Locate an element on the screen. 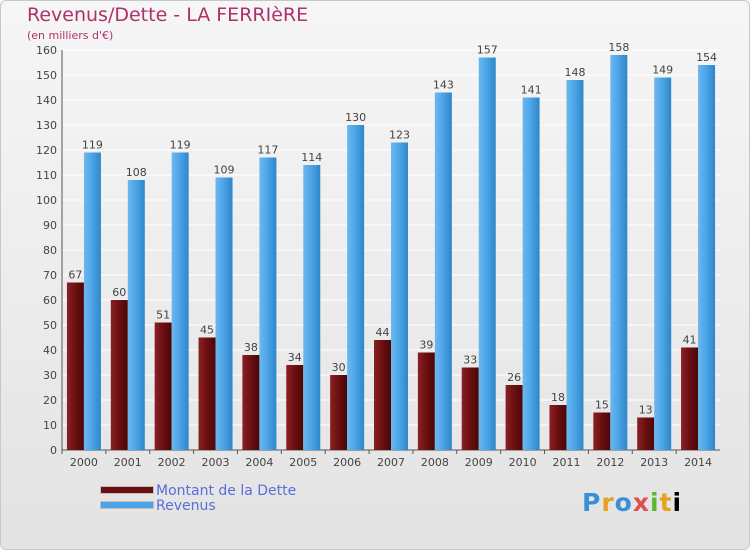 Image resolution: width=750 pixels, height=550 pixels. y-tick-label: 40 is located at coordinates (50, 350).